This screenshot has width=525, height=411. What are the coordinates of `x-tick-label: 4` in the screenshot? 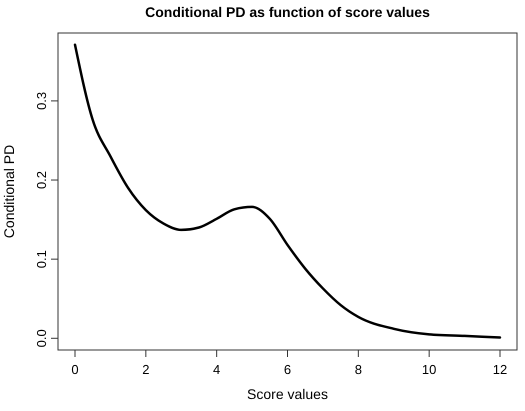 It's located at (216, 369).